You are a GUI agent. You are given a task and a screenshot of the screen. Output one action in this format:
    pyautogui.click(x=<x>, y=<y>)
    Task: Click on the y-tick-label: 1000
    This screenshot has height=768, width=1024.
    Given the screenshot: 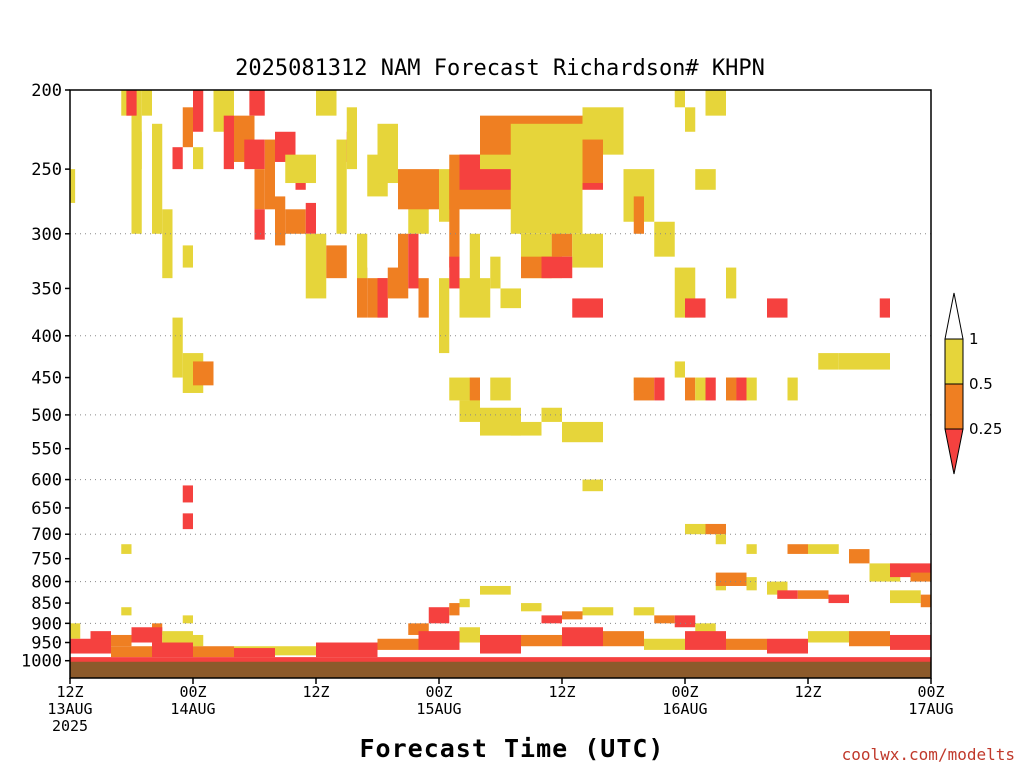 What is the action you would take?
    pyautogui.click(x=41, y=662)
    